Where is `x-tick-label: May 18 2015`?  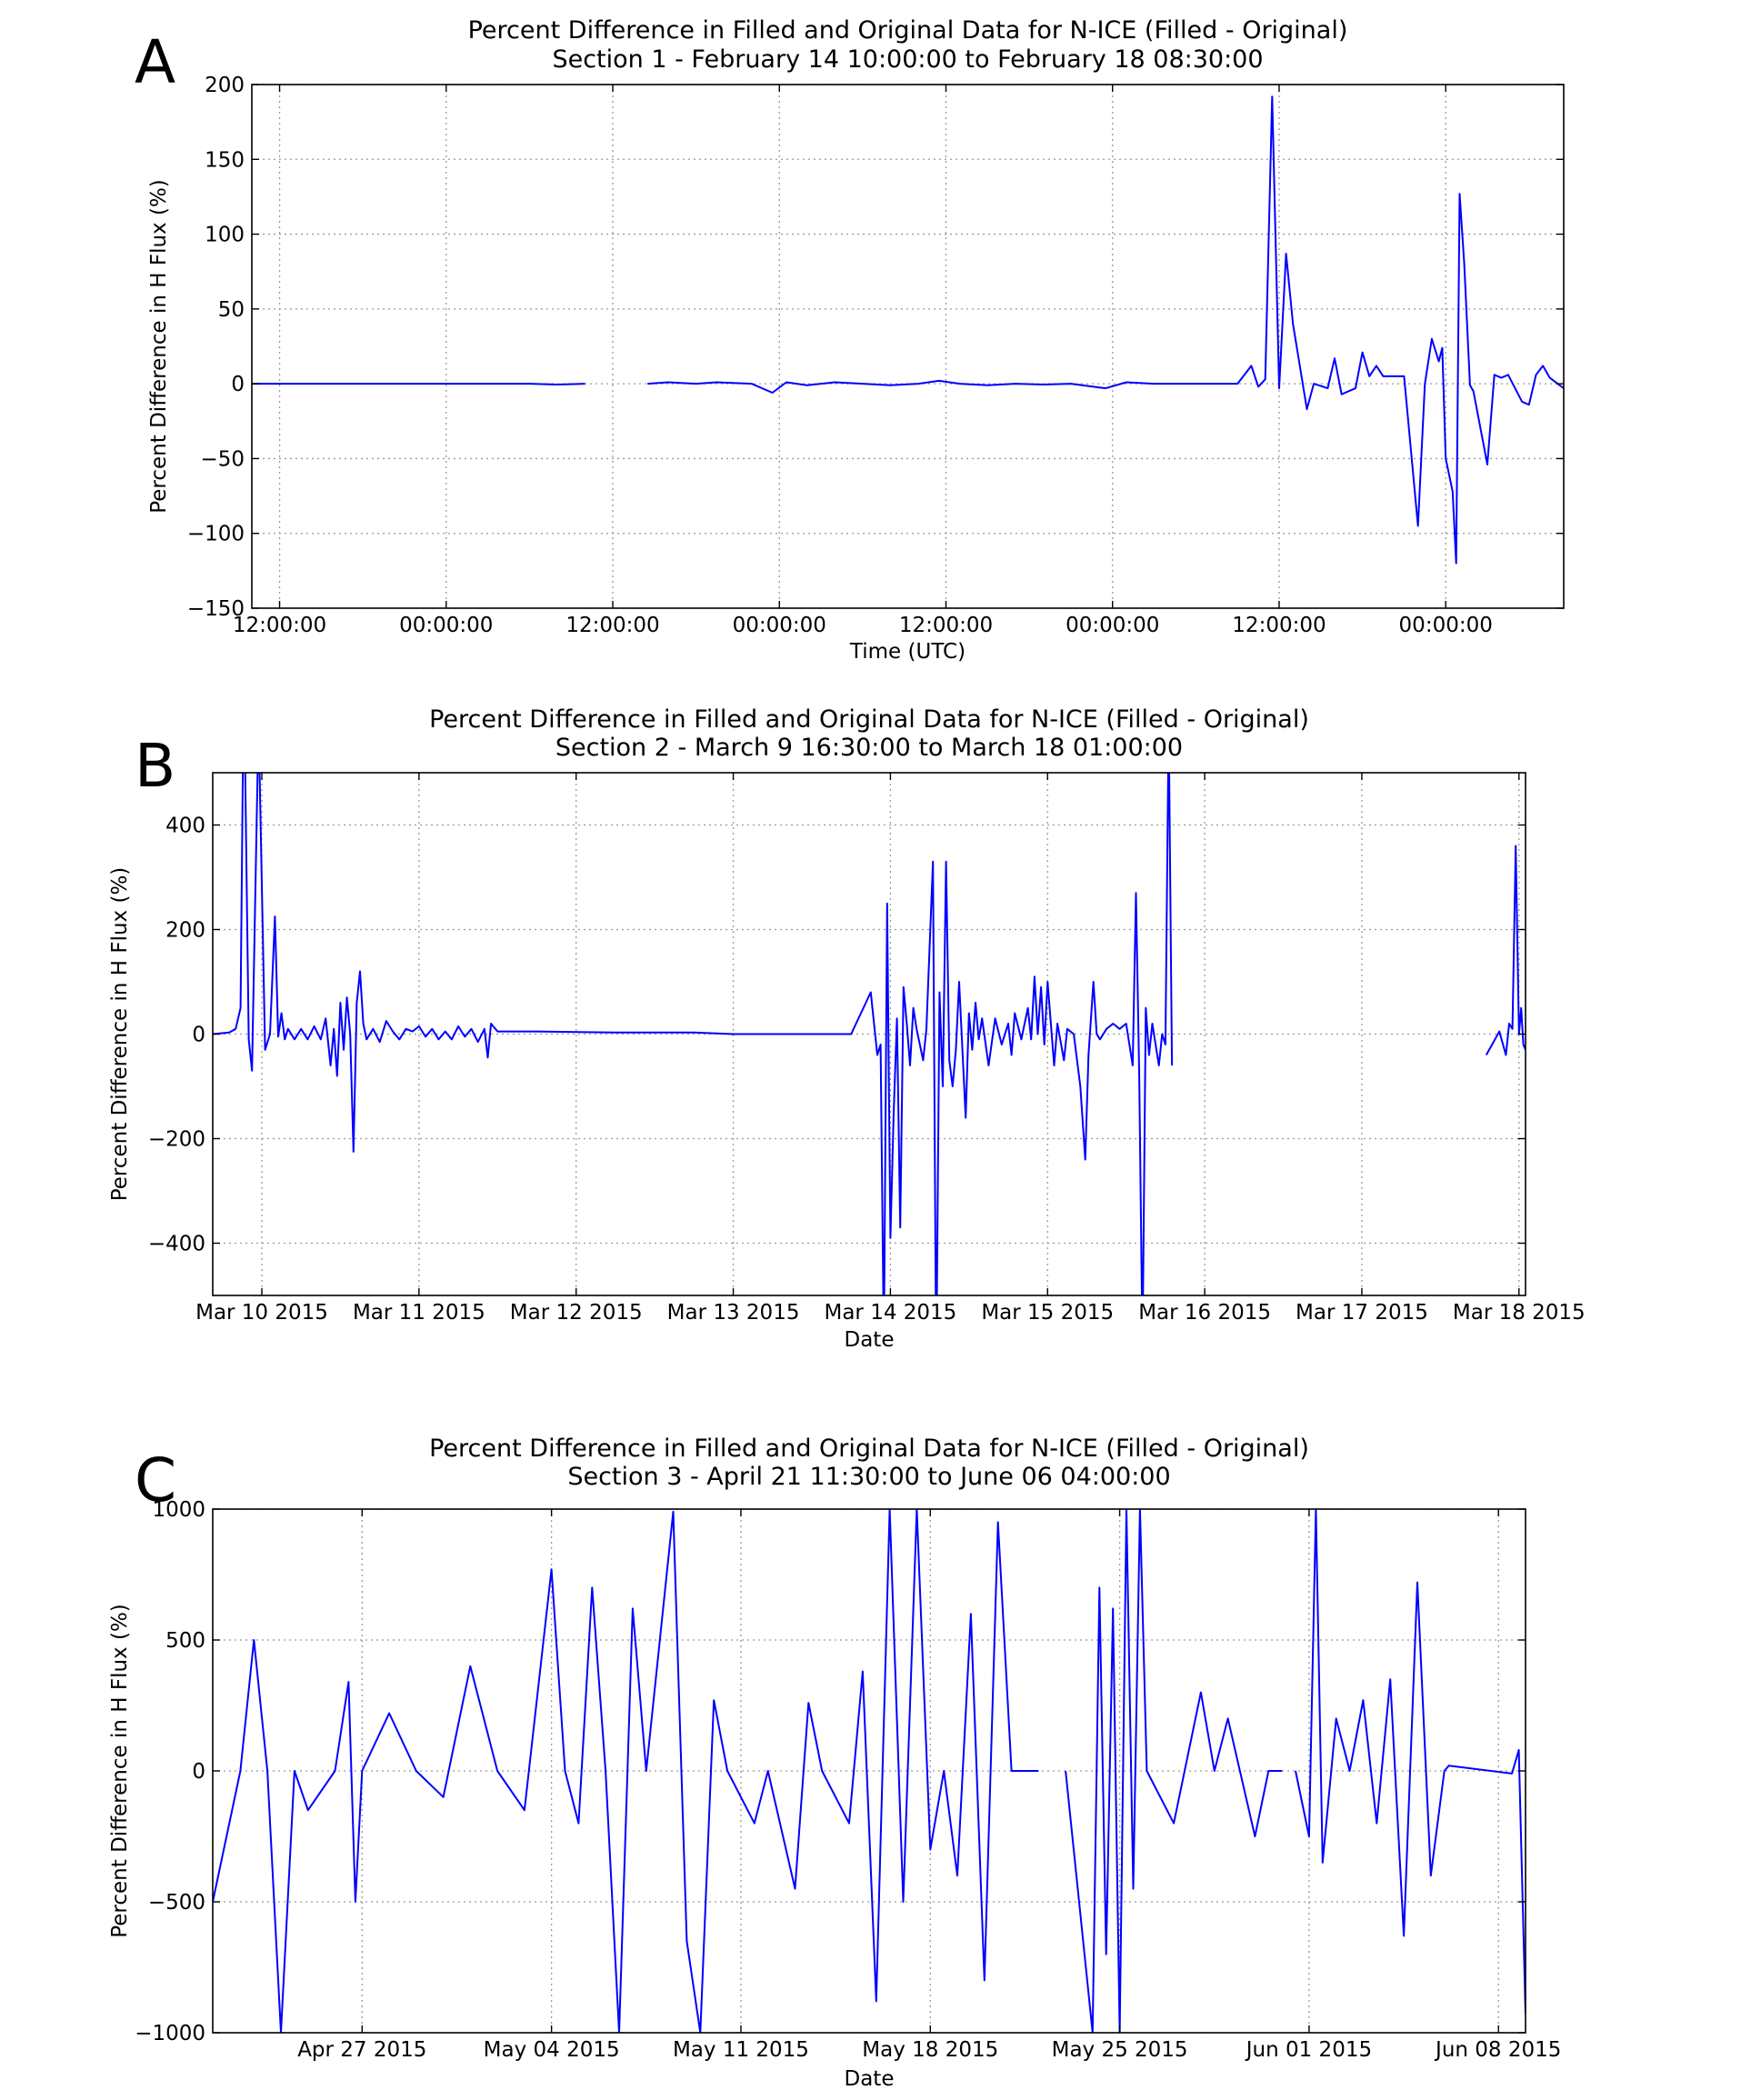 x-tick-label: May 18 2015 is located at coordinates (930, 2050).